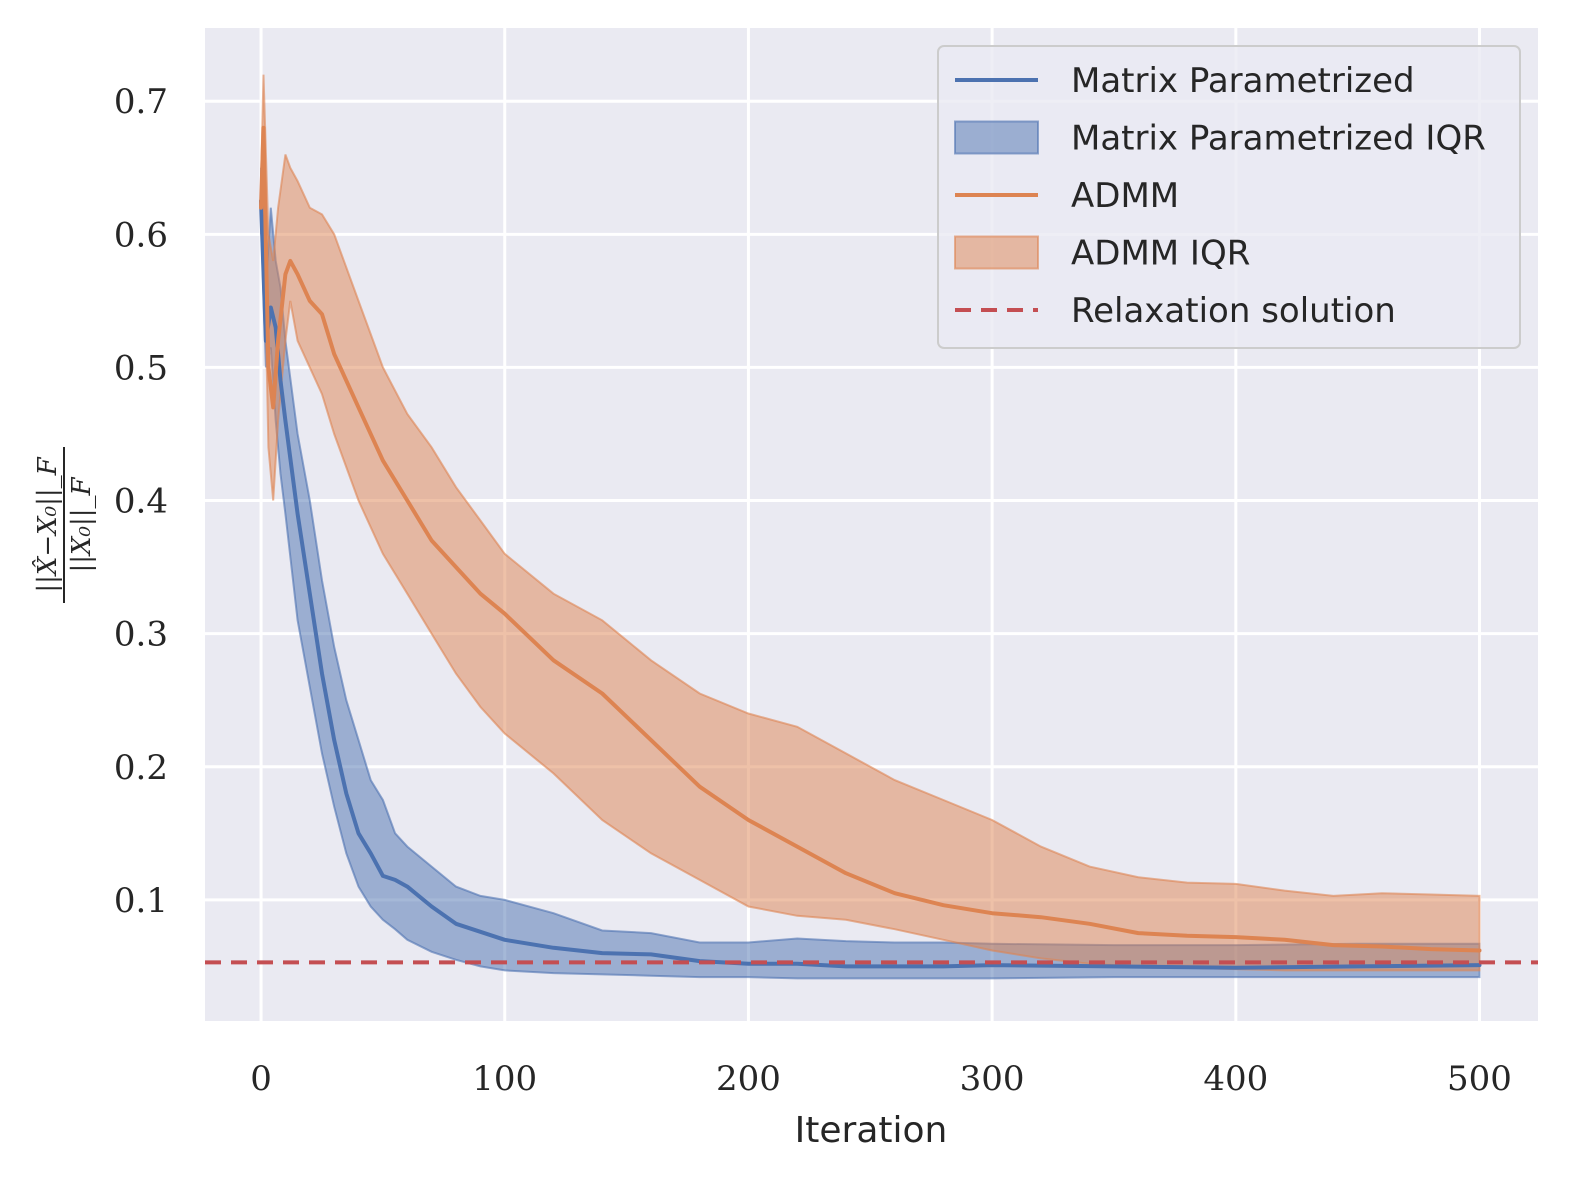 The image size is (1579, 1187). I want to click on y-axis-label-numerator: ||X̂−X₀||_F, so click(47, 524).